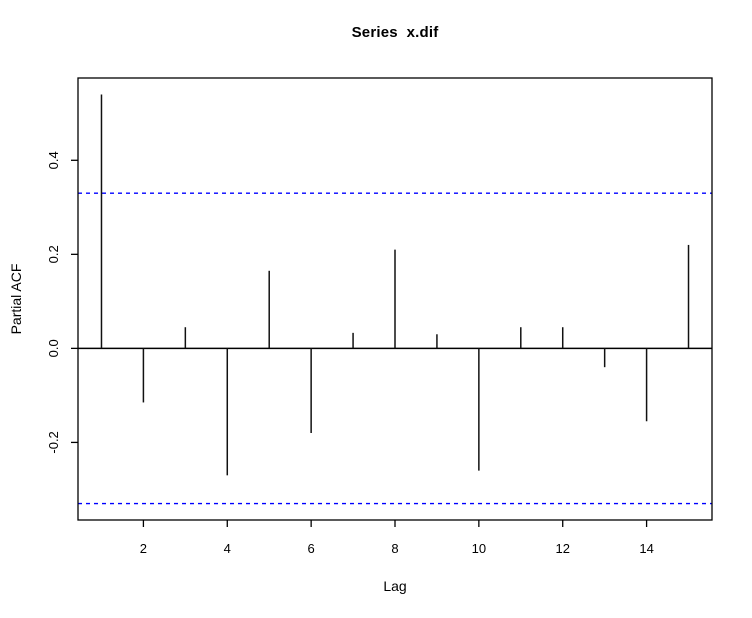 This screenshot has height=618, width=752. What do you see at coordinates (395, 32) in the screenshot?
I see `plot-title: Series x.dif` at bounding box center [395, 32].